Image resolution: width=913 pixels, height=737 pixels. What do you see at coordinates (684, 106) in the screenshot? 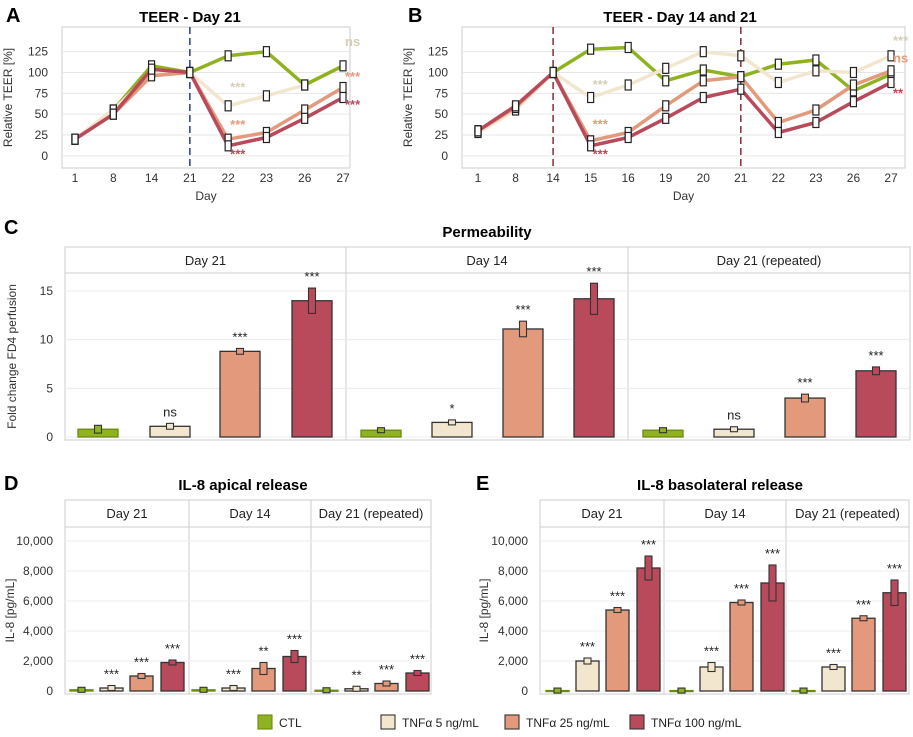
I see `series-line-t25` at bounding box center [684, 106].